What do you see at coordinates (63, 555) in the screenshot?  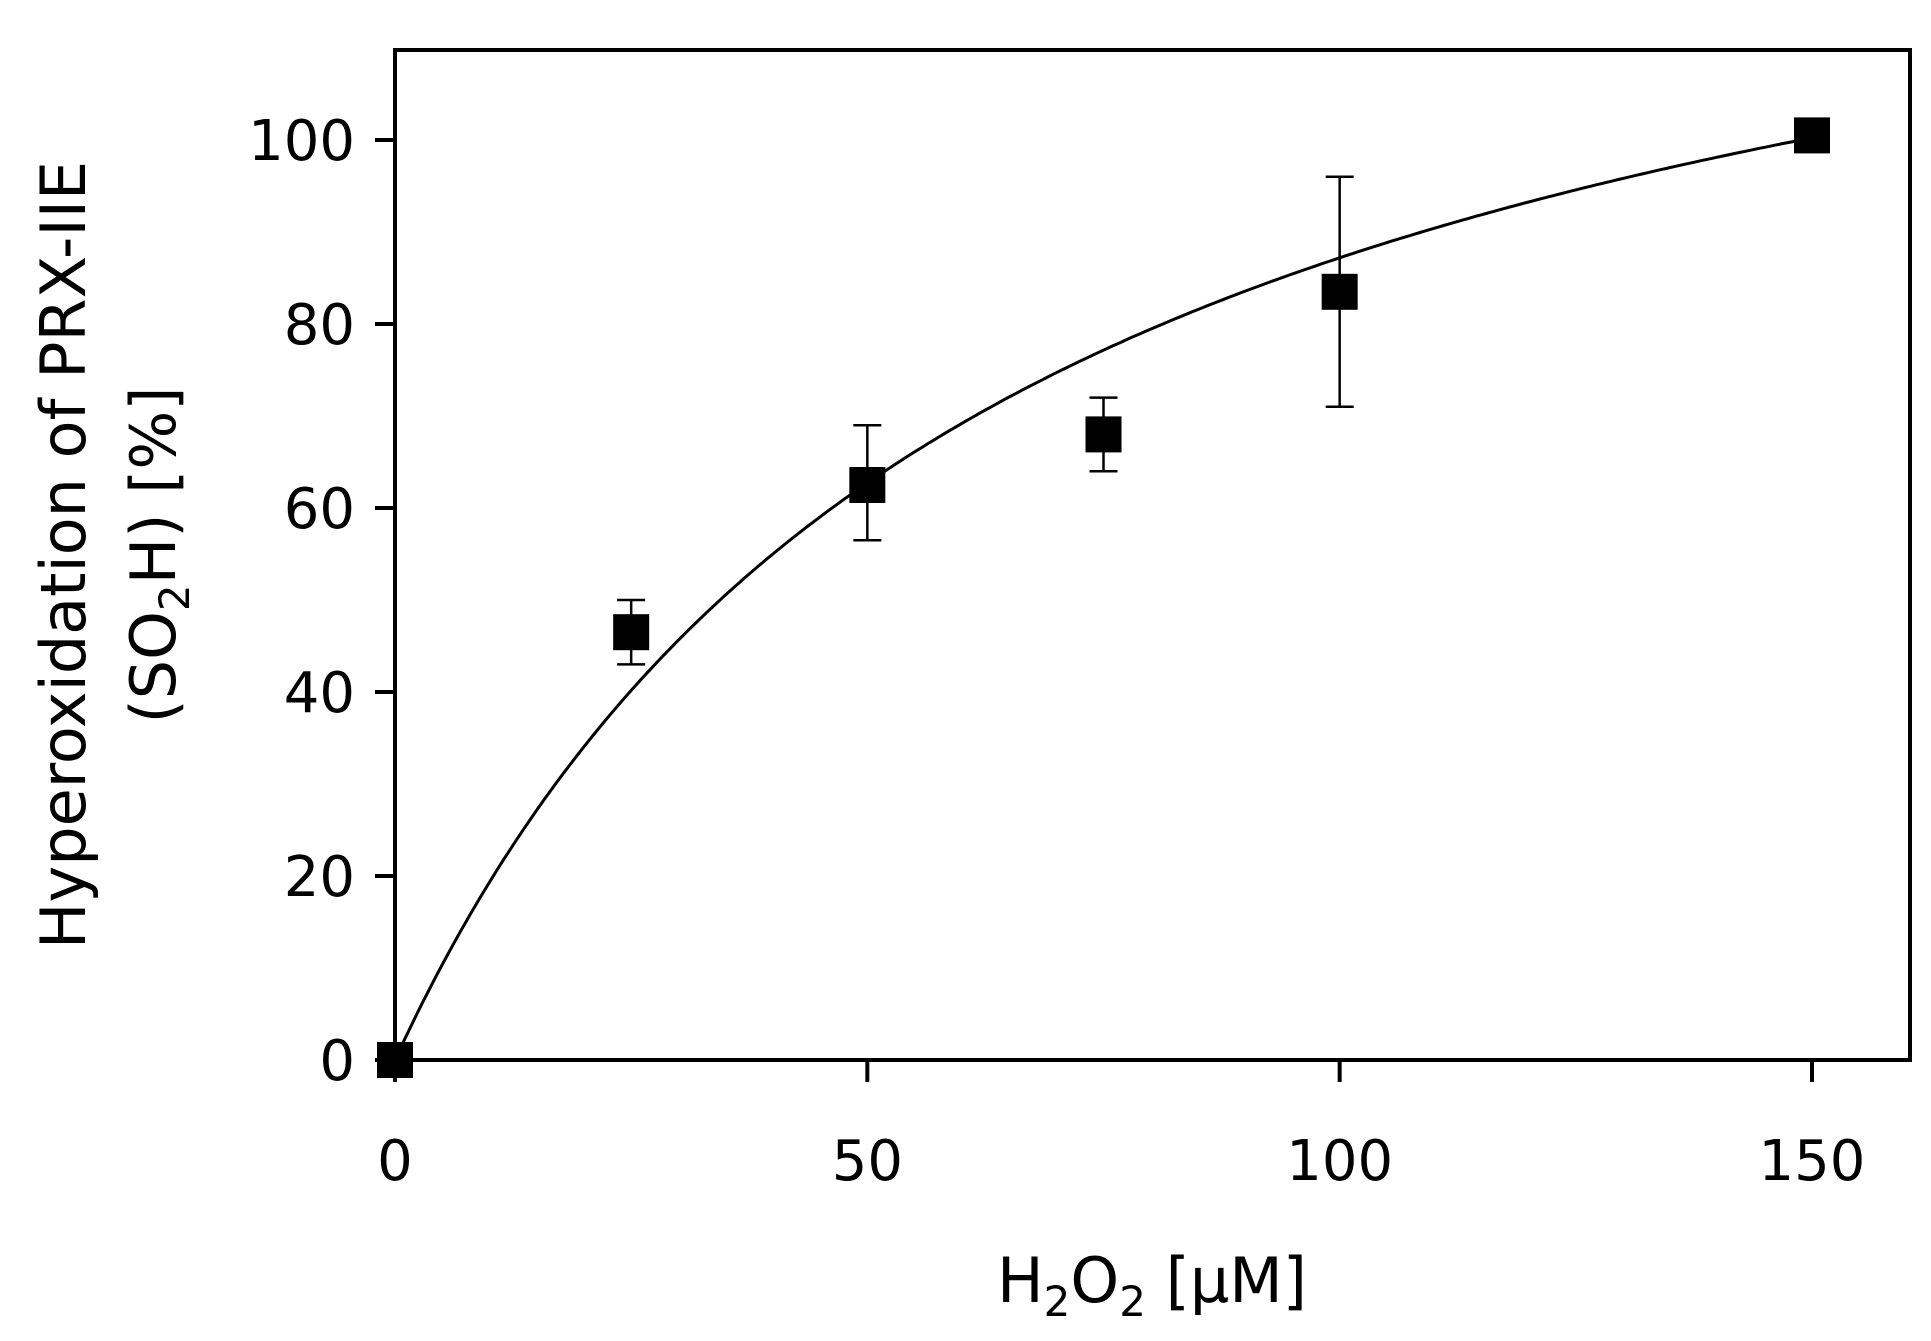 I see `y-axis-title-line1: Hyperoxidation of PRX-IIE` at bounding box center [63, 555].